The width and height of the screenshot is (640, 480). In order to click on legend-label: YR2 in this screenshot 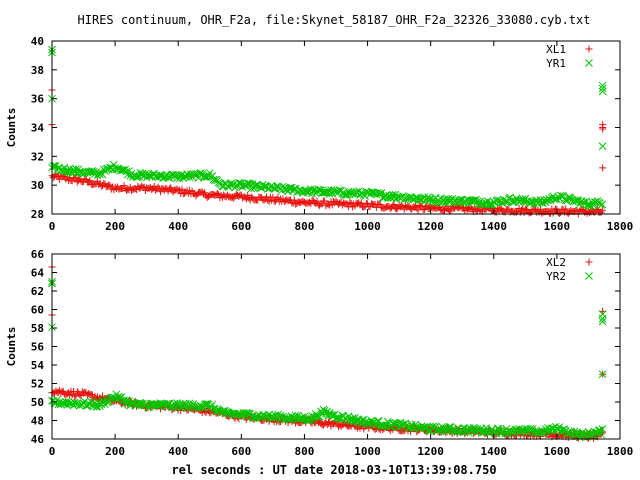, I will do `click(556, 276)`.